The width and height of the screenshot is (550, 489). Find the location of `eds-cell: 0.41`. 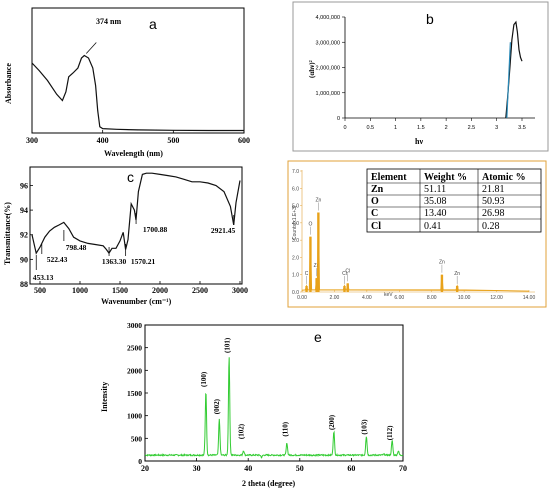

eds-cell: 0.41 is located at coordinates (433, 226).